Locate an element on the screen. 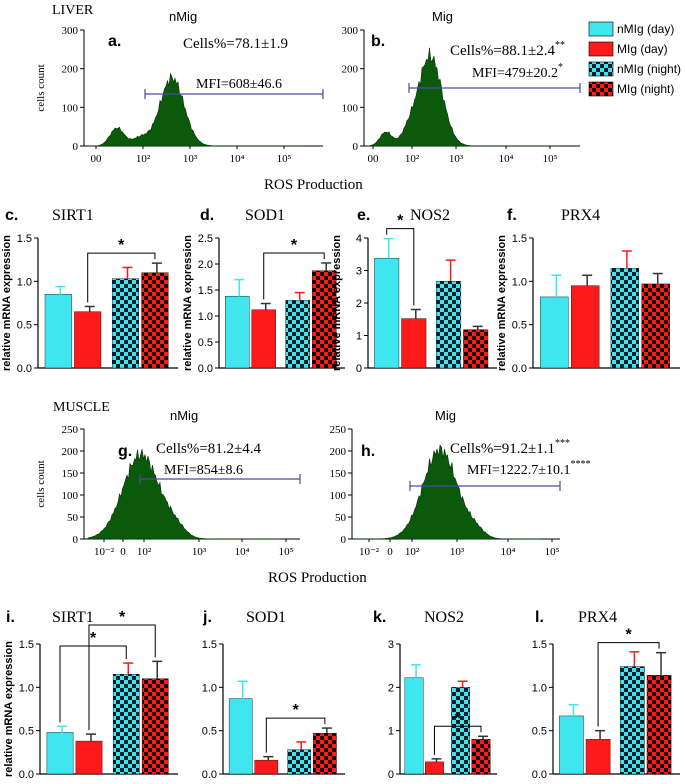 The height and width of the screenshot is (784, 685). panel-label-g: g. is located at coordinates (125, 451).